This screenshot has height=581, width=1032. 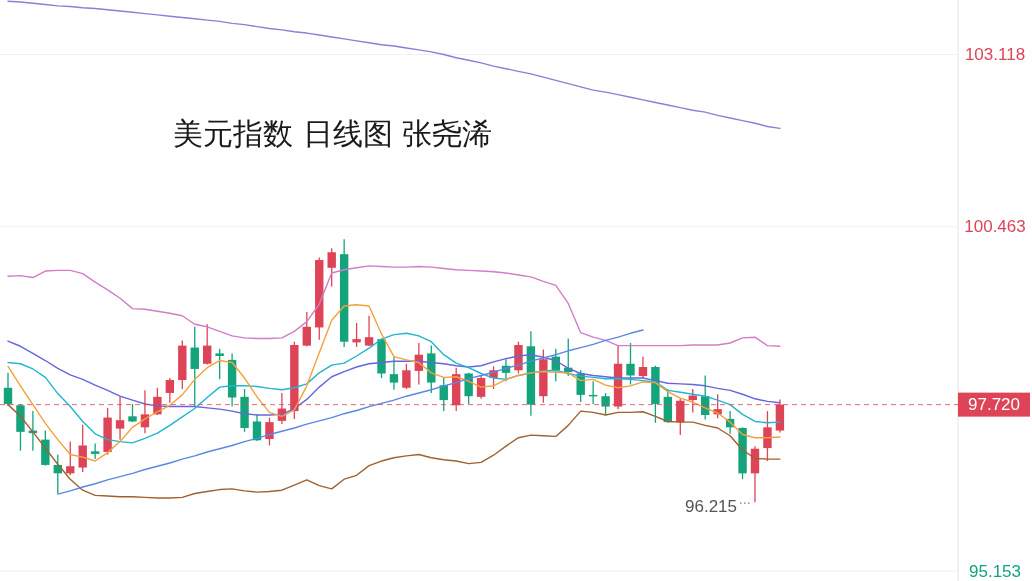 I want to click on y-tick-label: 103.118, so click(x=995, y=55).